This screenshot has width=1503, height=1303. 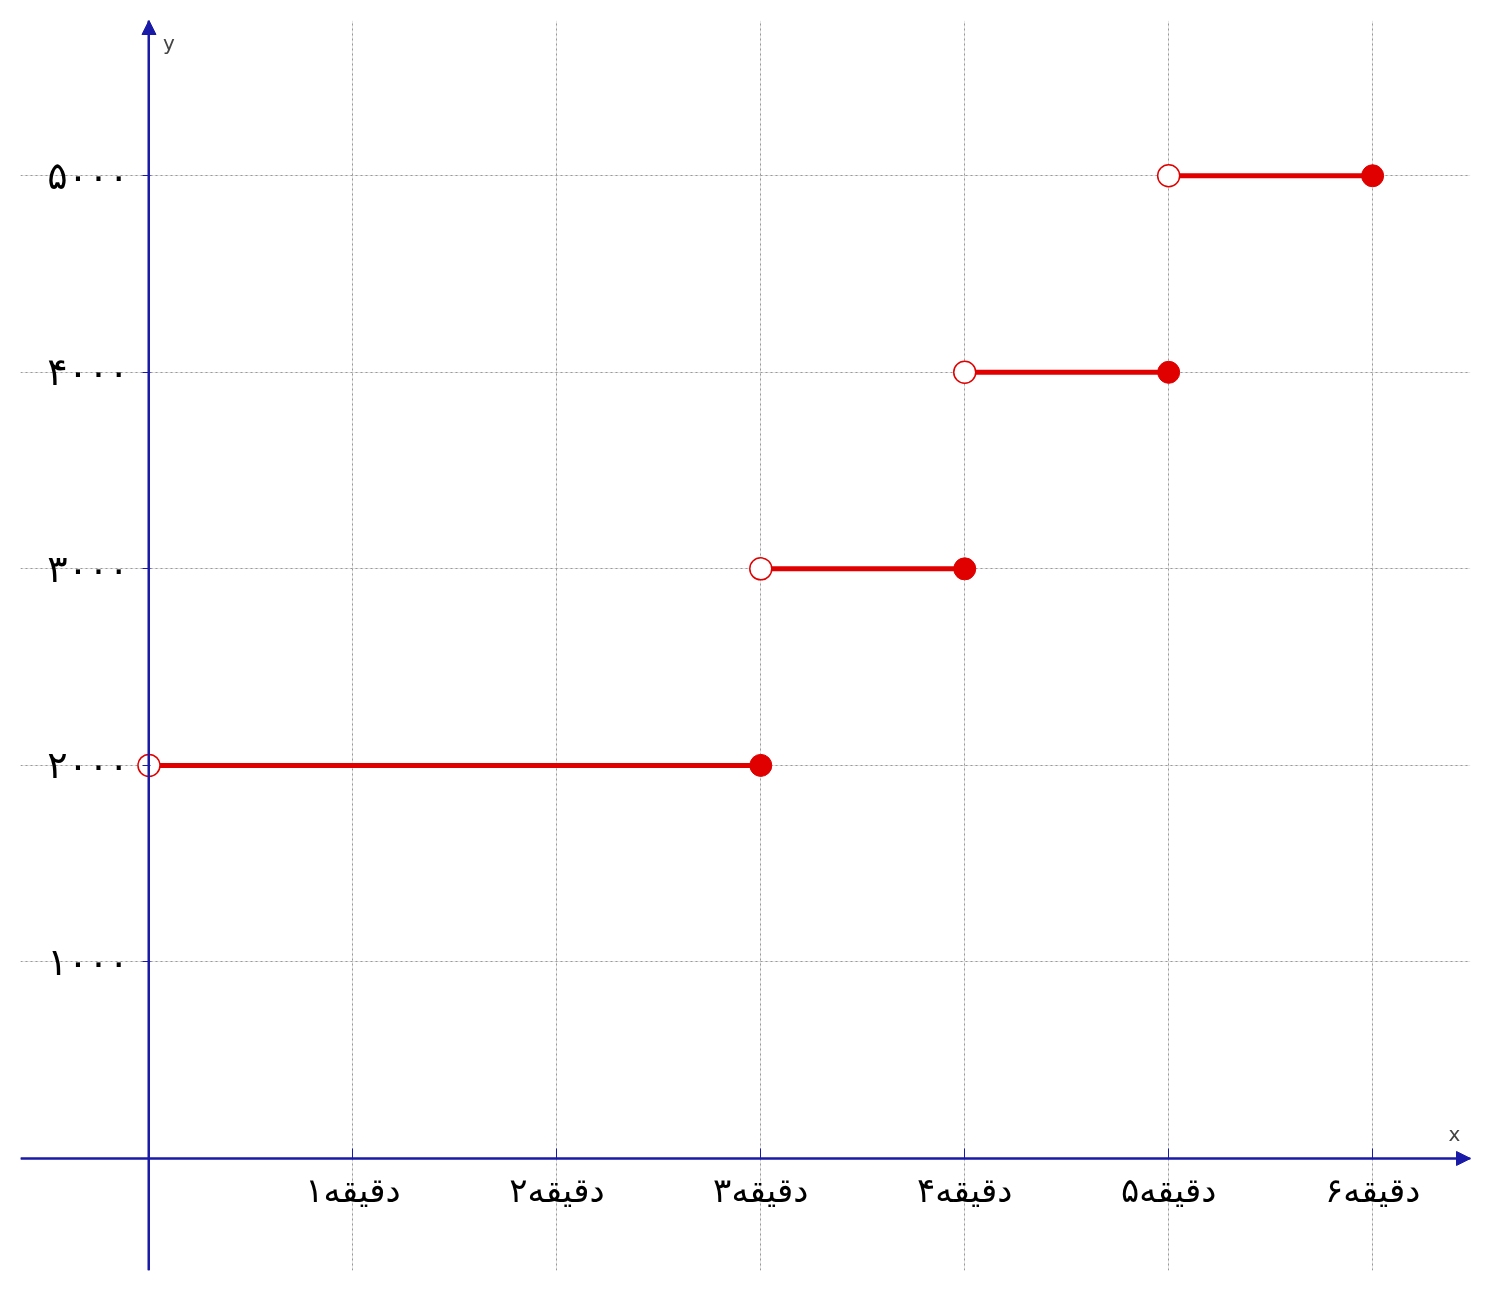 What do you see at coordinates (88, 765) in the screenshot?
I see `y-tick-label: ۲۰۰۰` at bounding box center [88, 765].